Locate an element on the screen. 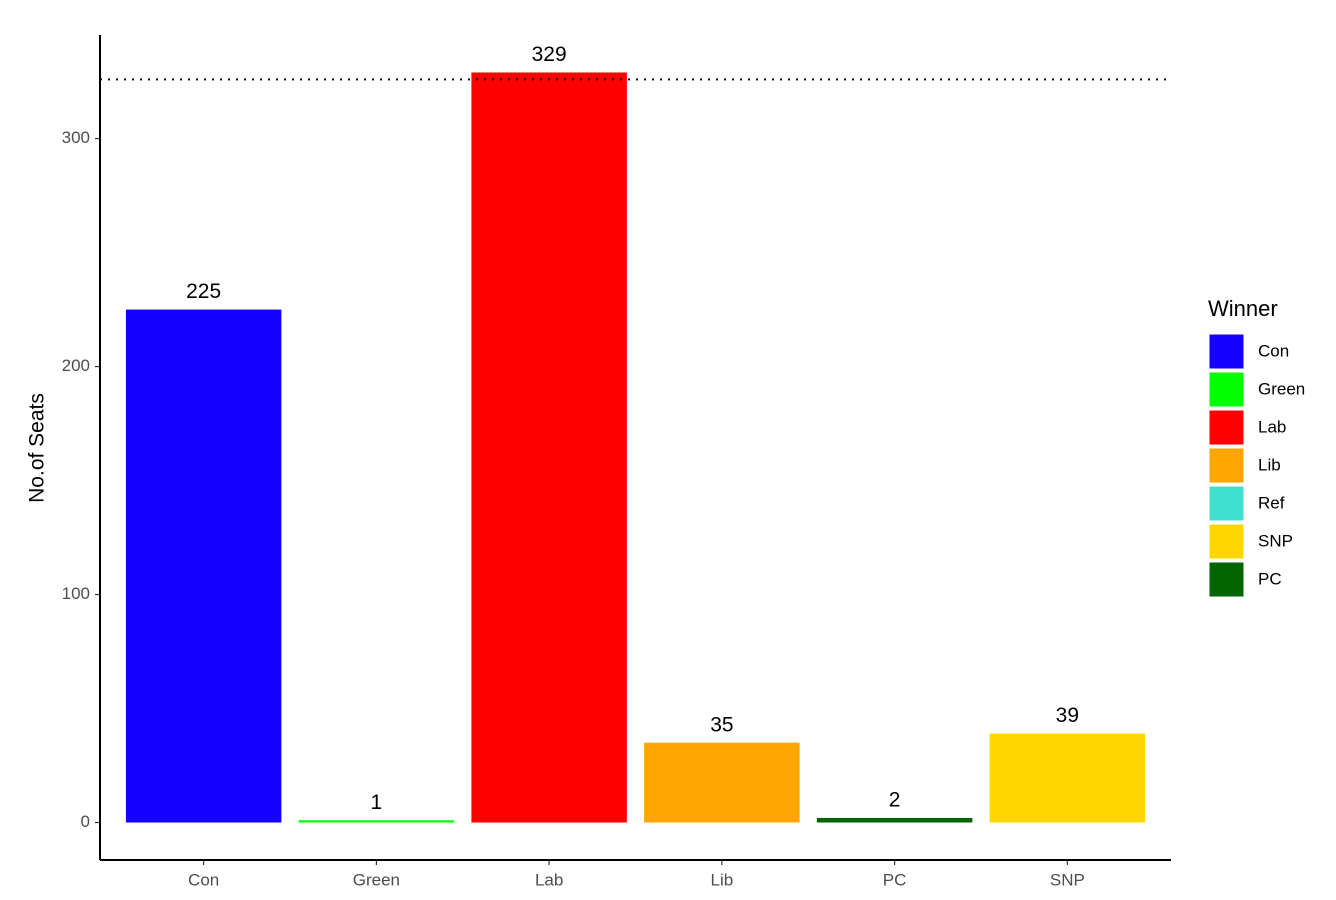 The height and width of the screenshot is (900, 1336). value-label: 39 is located at coordinates (1067, 715).